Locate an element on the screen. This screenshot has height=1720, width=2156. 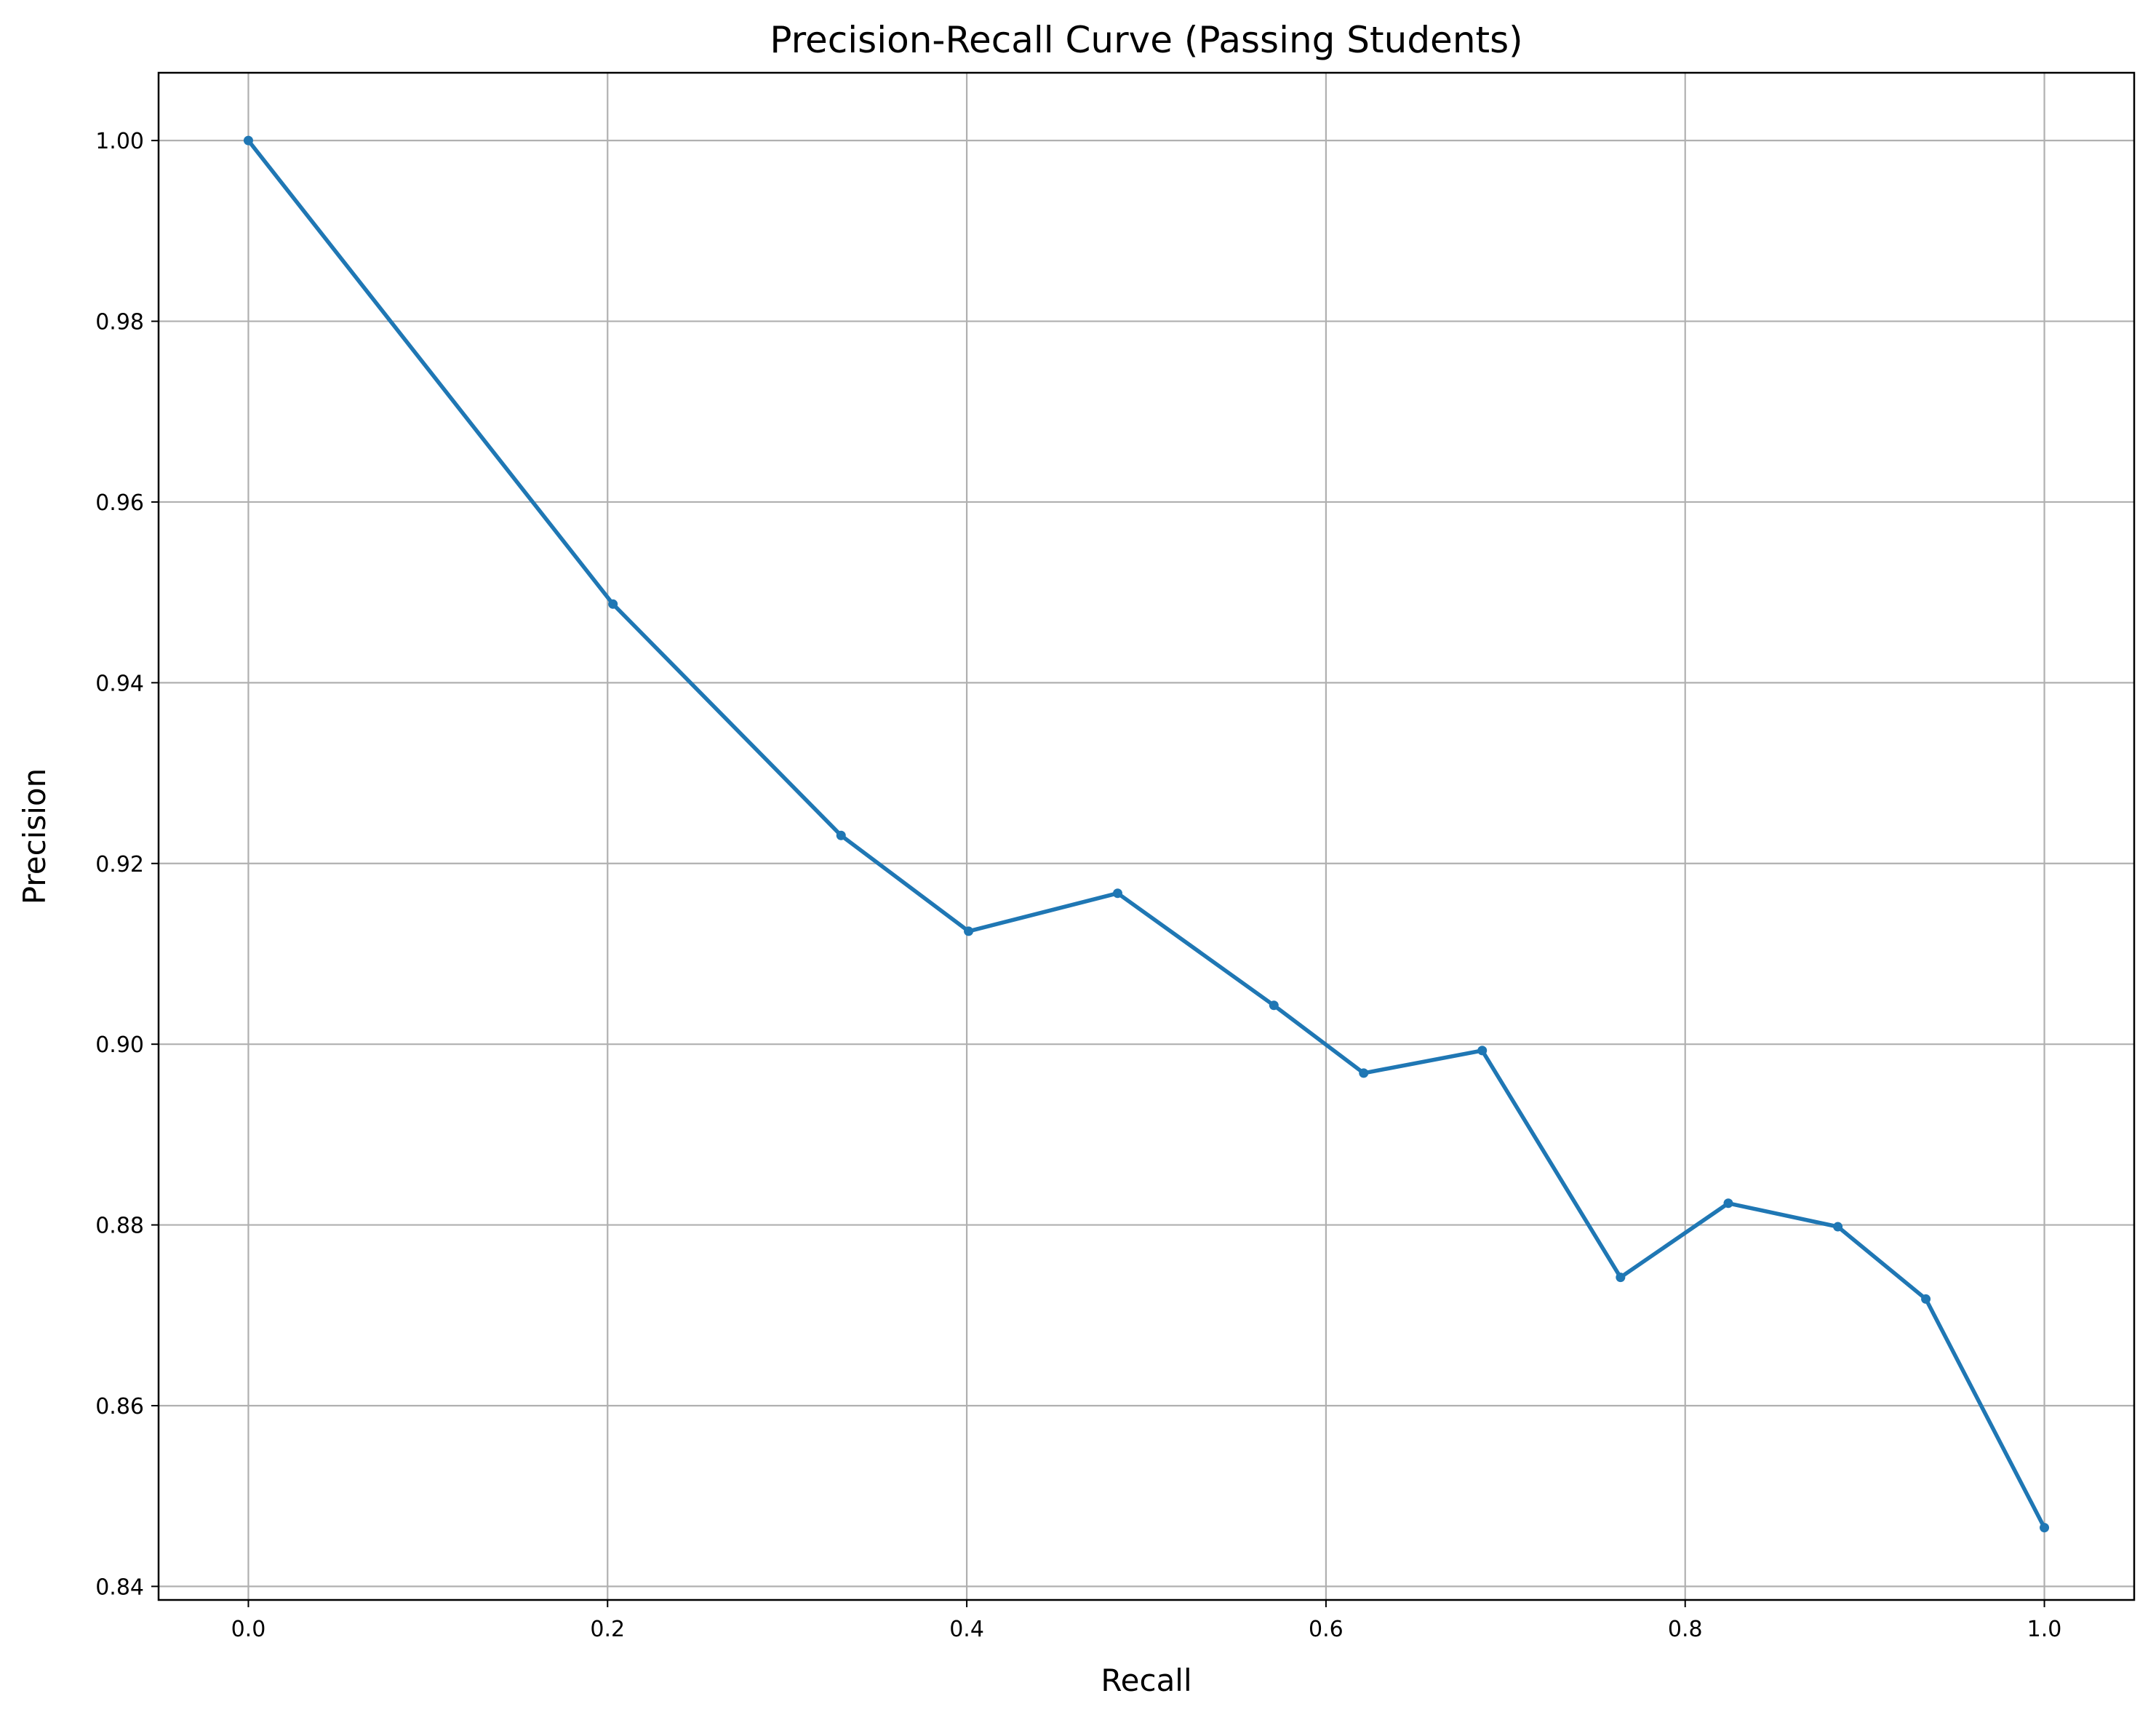
y-axis-ticks: 0.84 0.86 0.88 0.90 0.92 0.94 0.96 0.98 1.00 is located at coordinates (127, 864).